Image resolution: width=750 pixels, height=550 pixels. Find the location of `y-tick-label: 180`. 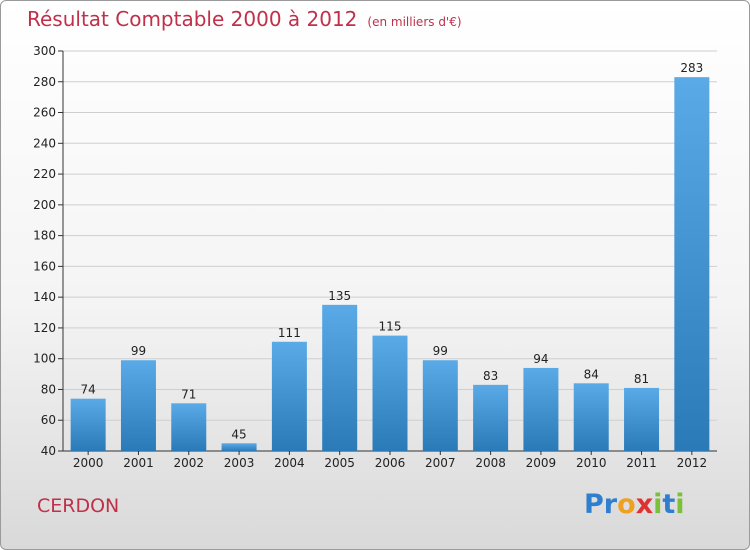

y-tick-label: 180 is located at coordinates (44, 236).